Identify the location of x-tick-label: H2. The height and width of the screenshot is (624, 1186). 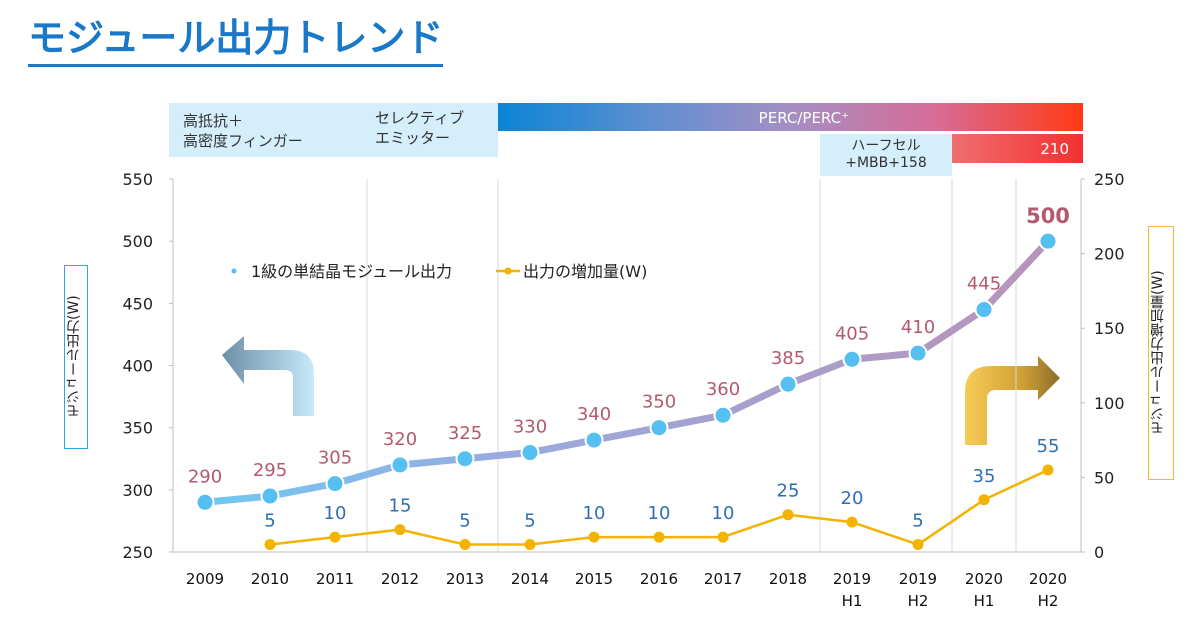
(918, 601).